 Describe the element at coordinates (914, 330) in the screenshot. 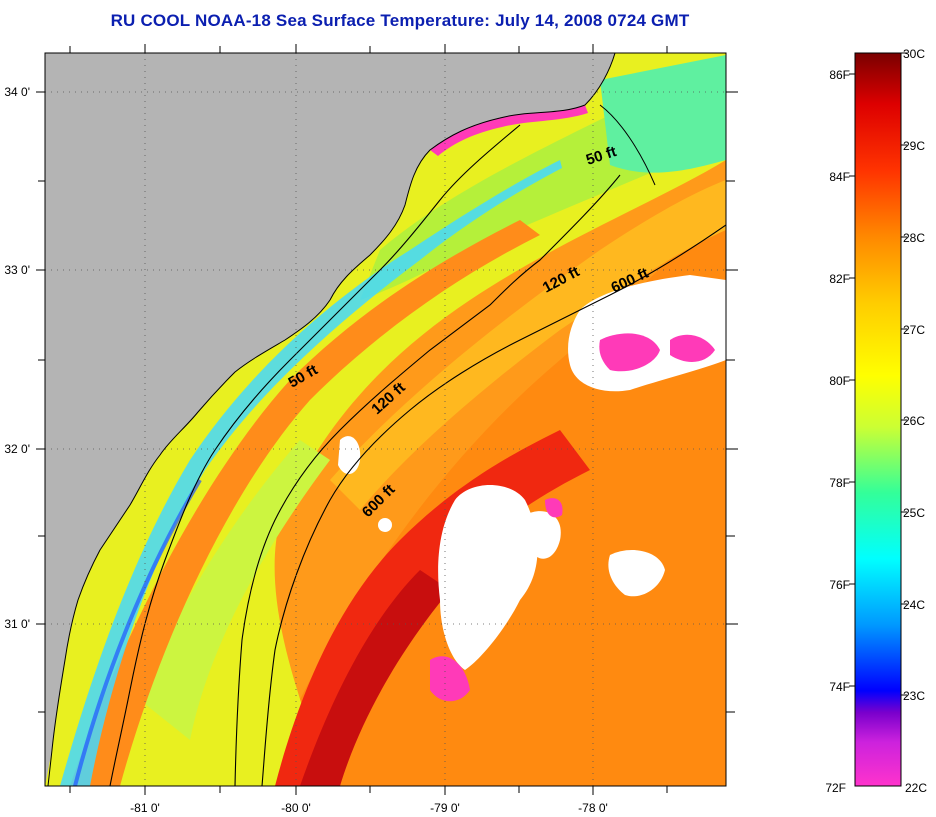

I see `colorbar-label-27c: 27C` at that location.